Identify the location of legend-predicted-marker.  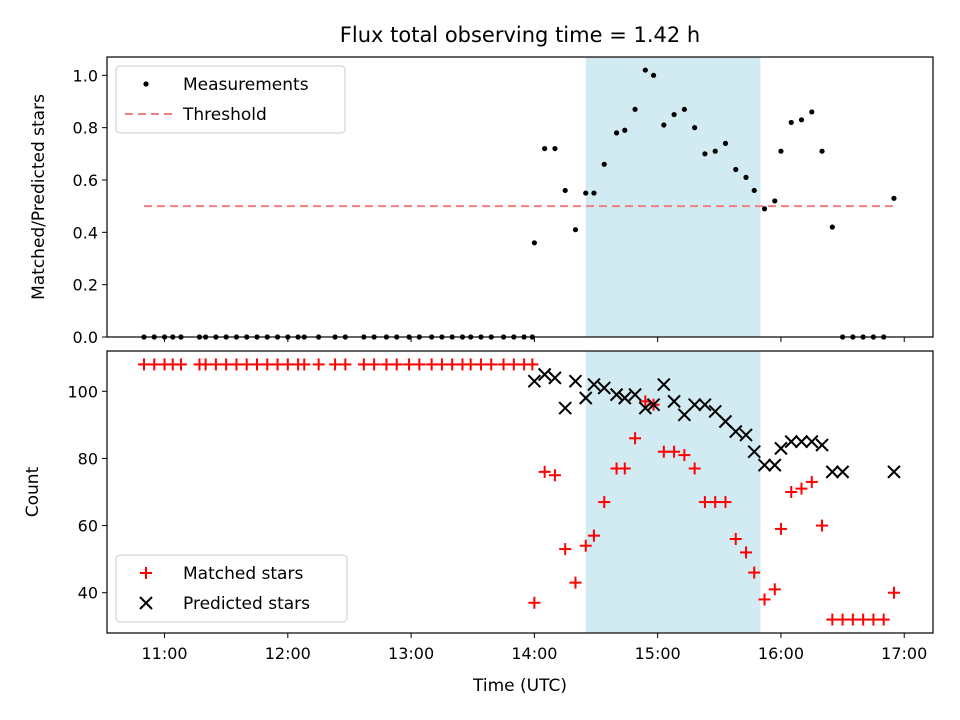
(146, 603).